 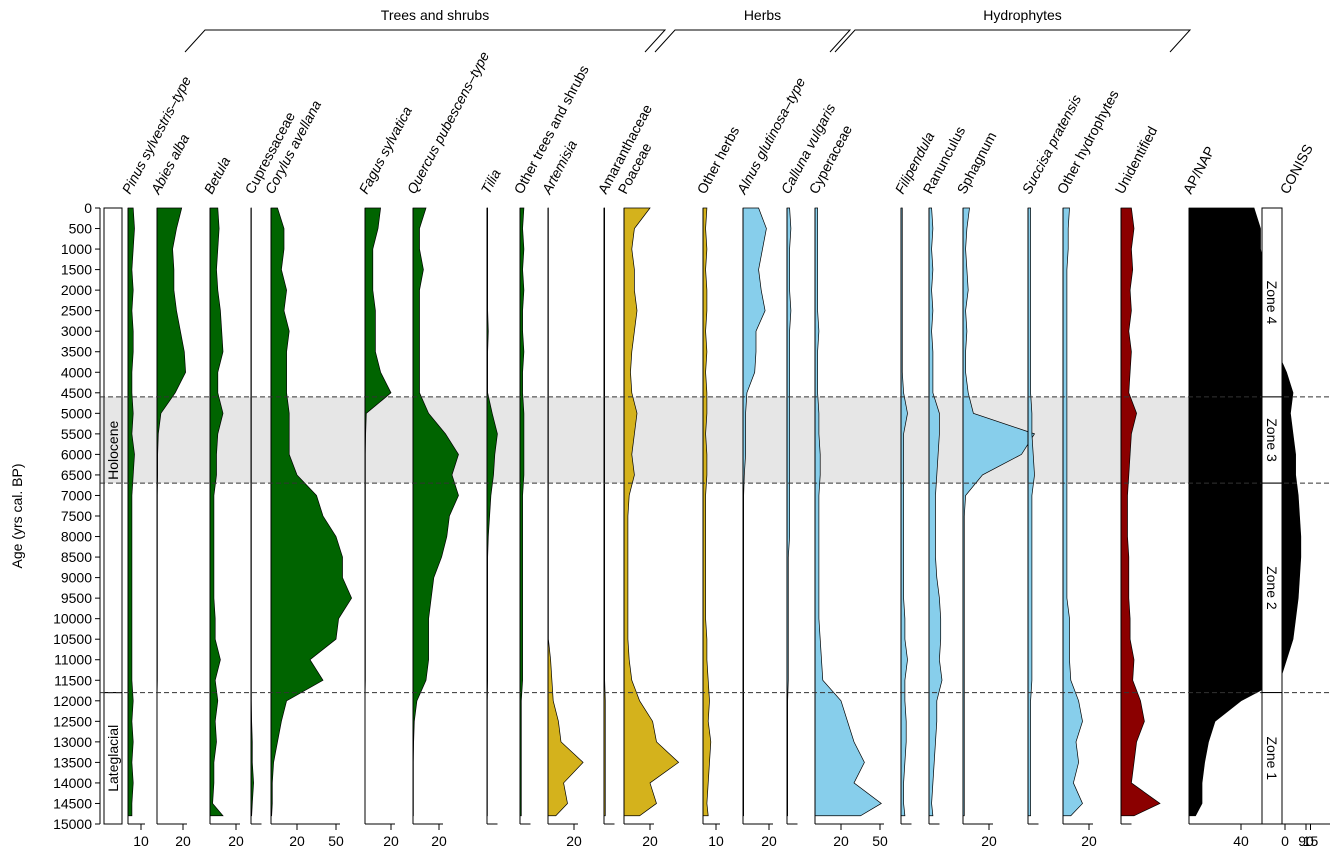 What do you see at coordinates (72, 619) in the screenshot?
I see `y-tick-label: 10000` at bounding box center [72, 619].